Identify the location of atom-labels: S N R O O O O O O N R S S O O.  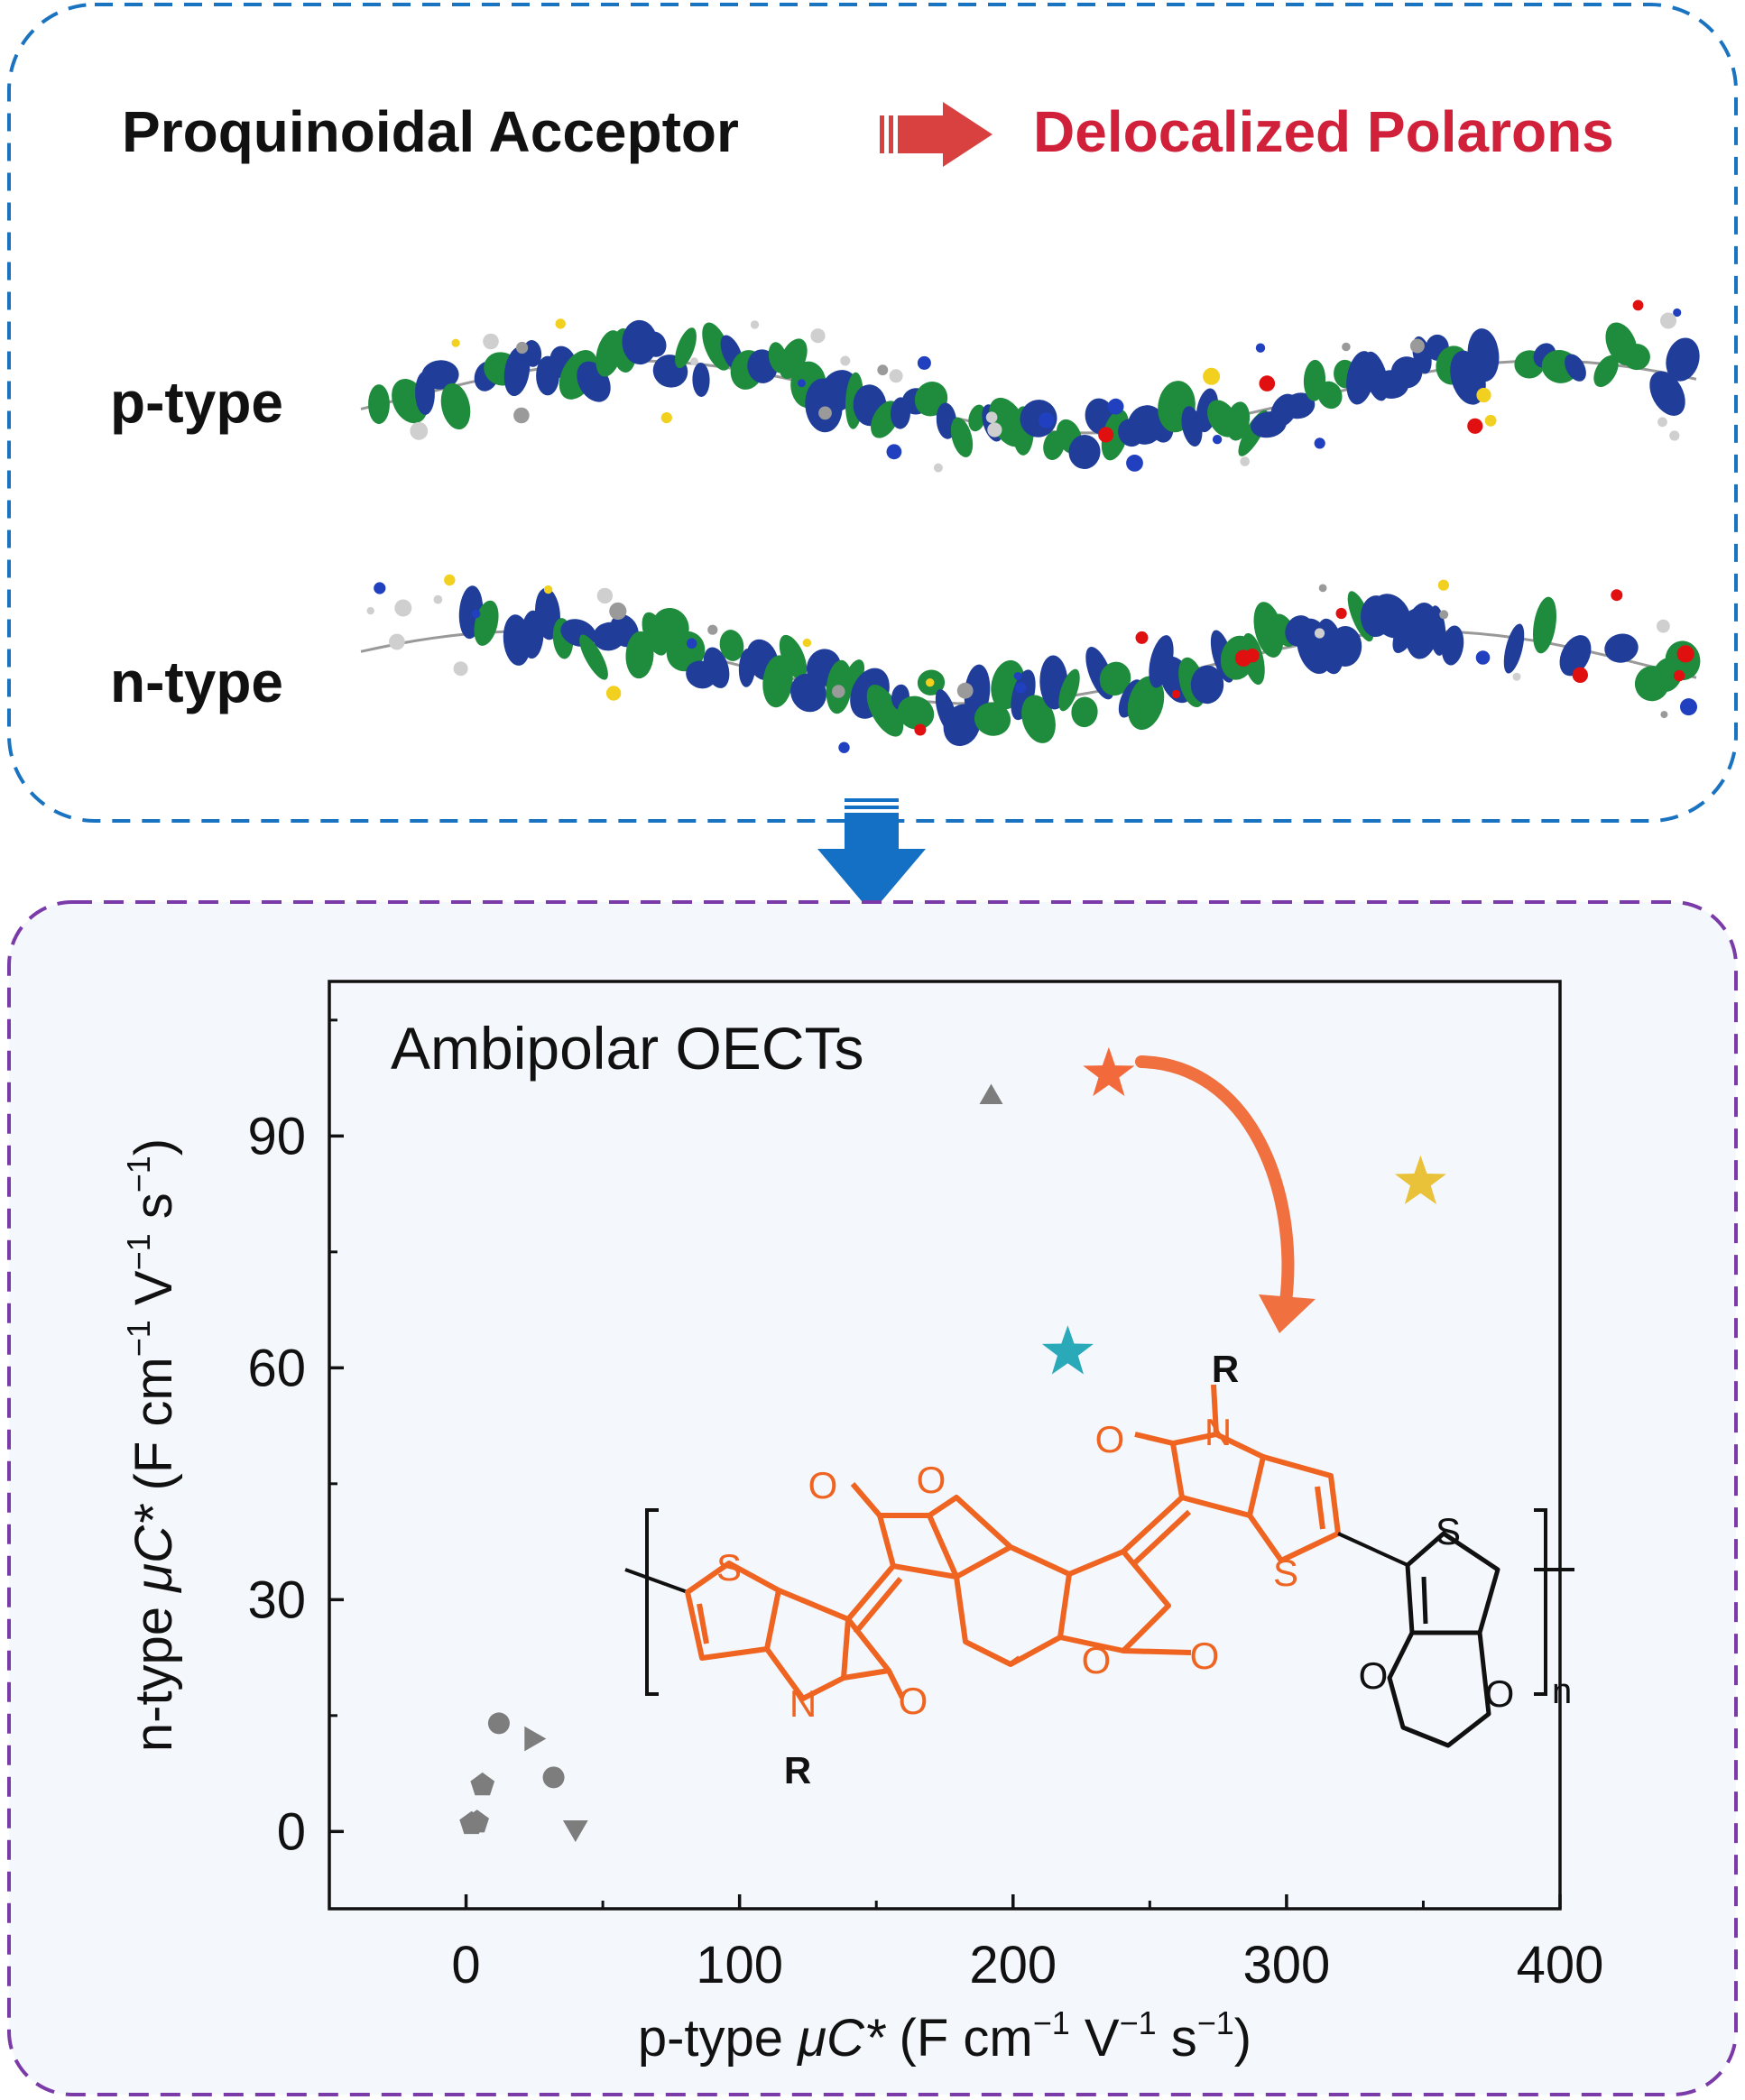
(1115, 1569).